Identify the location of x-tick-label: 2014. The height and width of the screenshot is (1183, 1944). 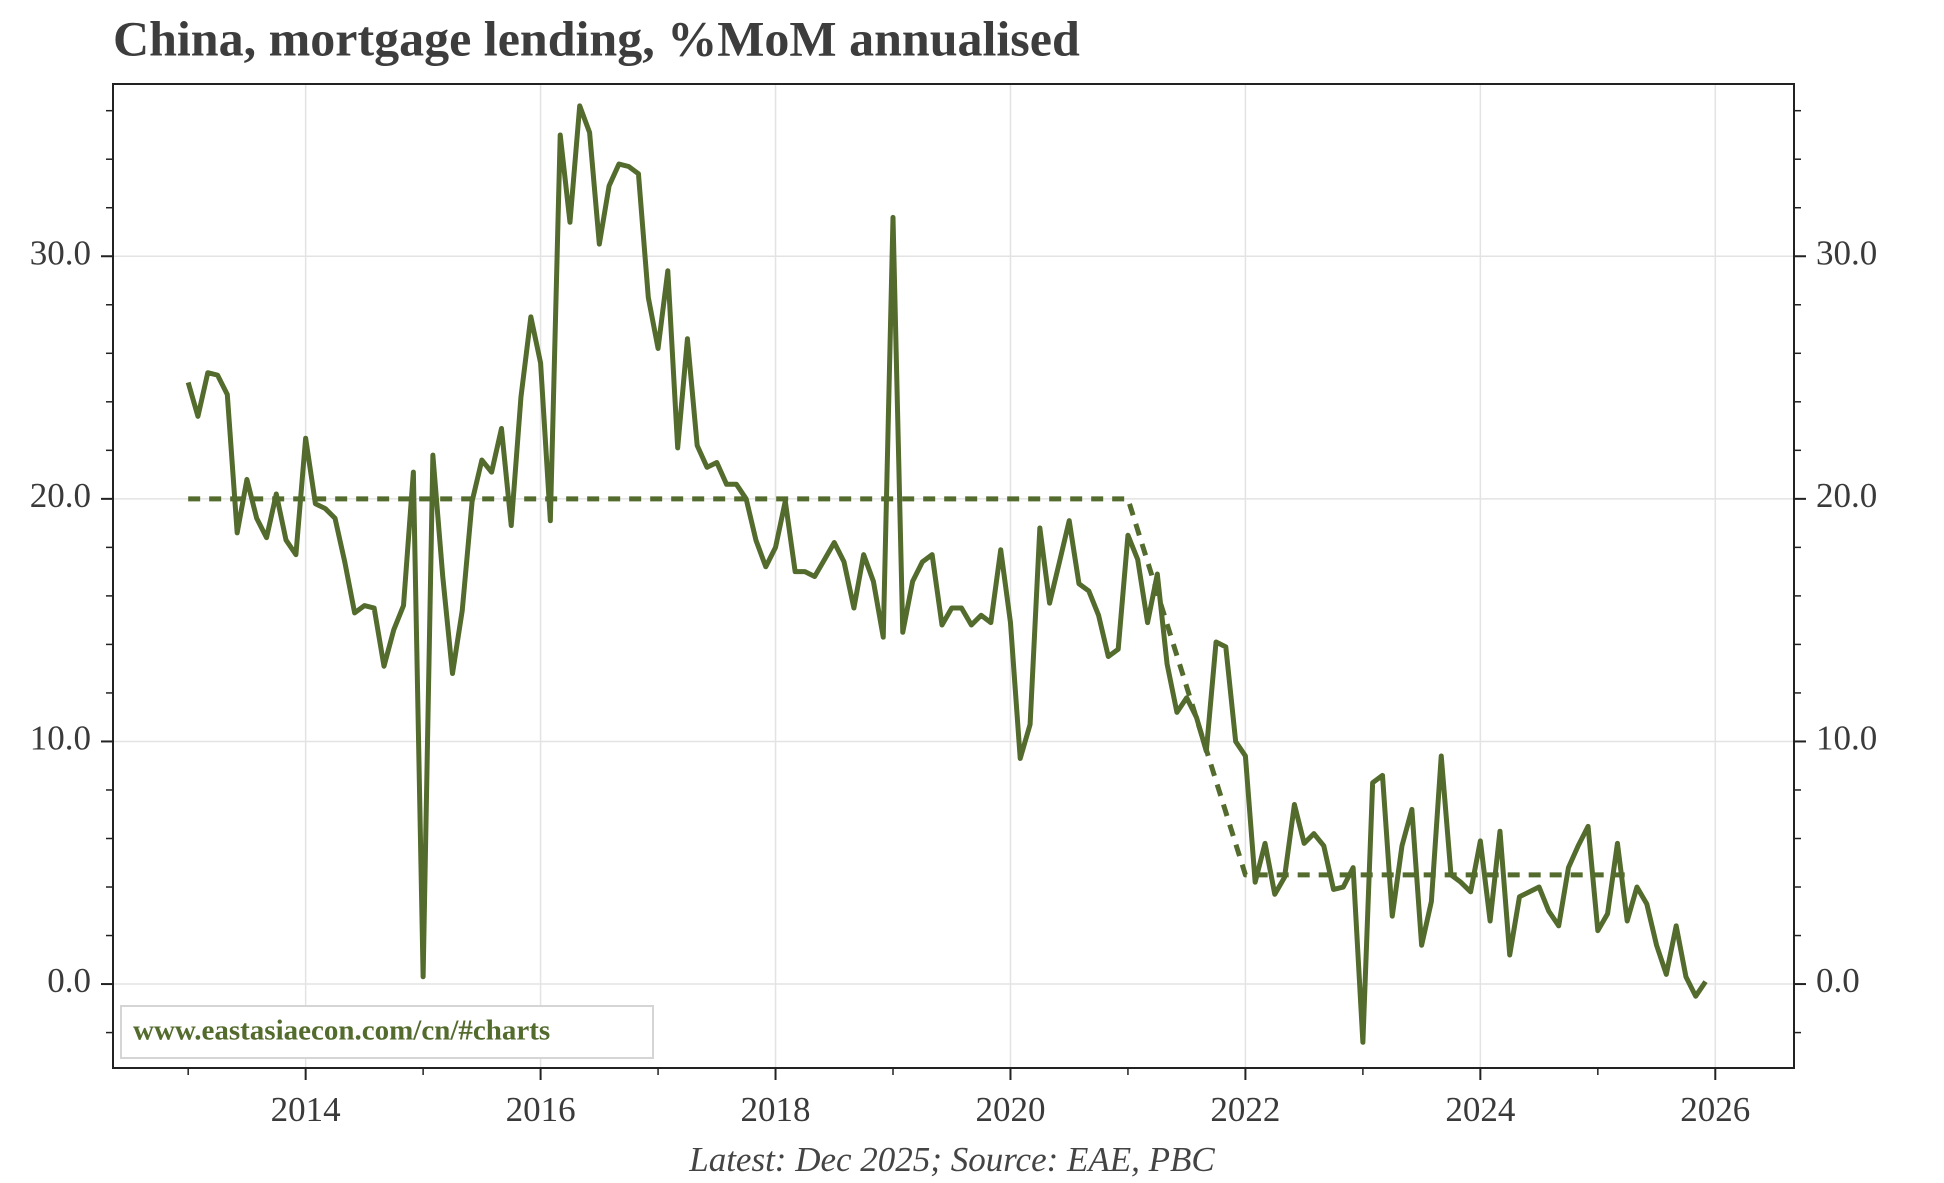
(306, 1109).